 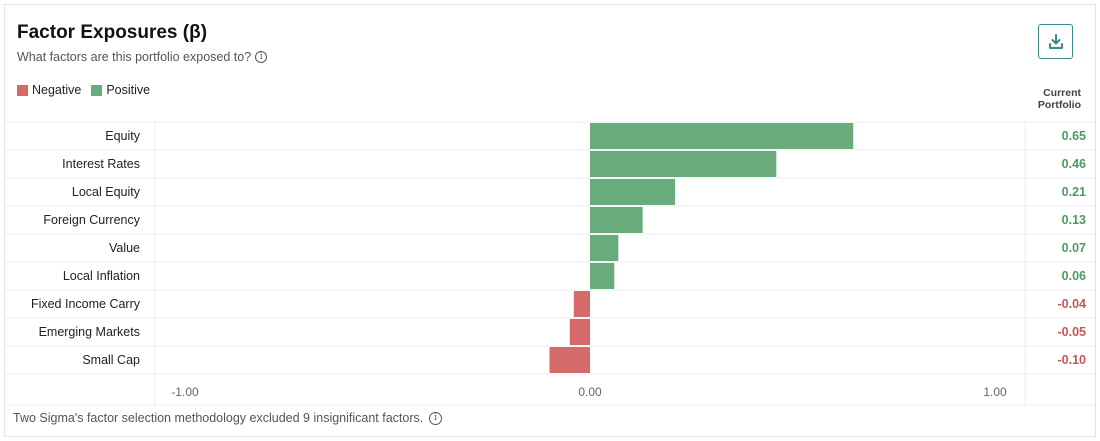 What do you see at coordinates (128, 90) in the screenshot?
I see `legend-label-positive: Positive` at bounding box center [128, 90].